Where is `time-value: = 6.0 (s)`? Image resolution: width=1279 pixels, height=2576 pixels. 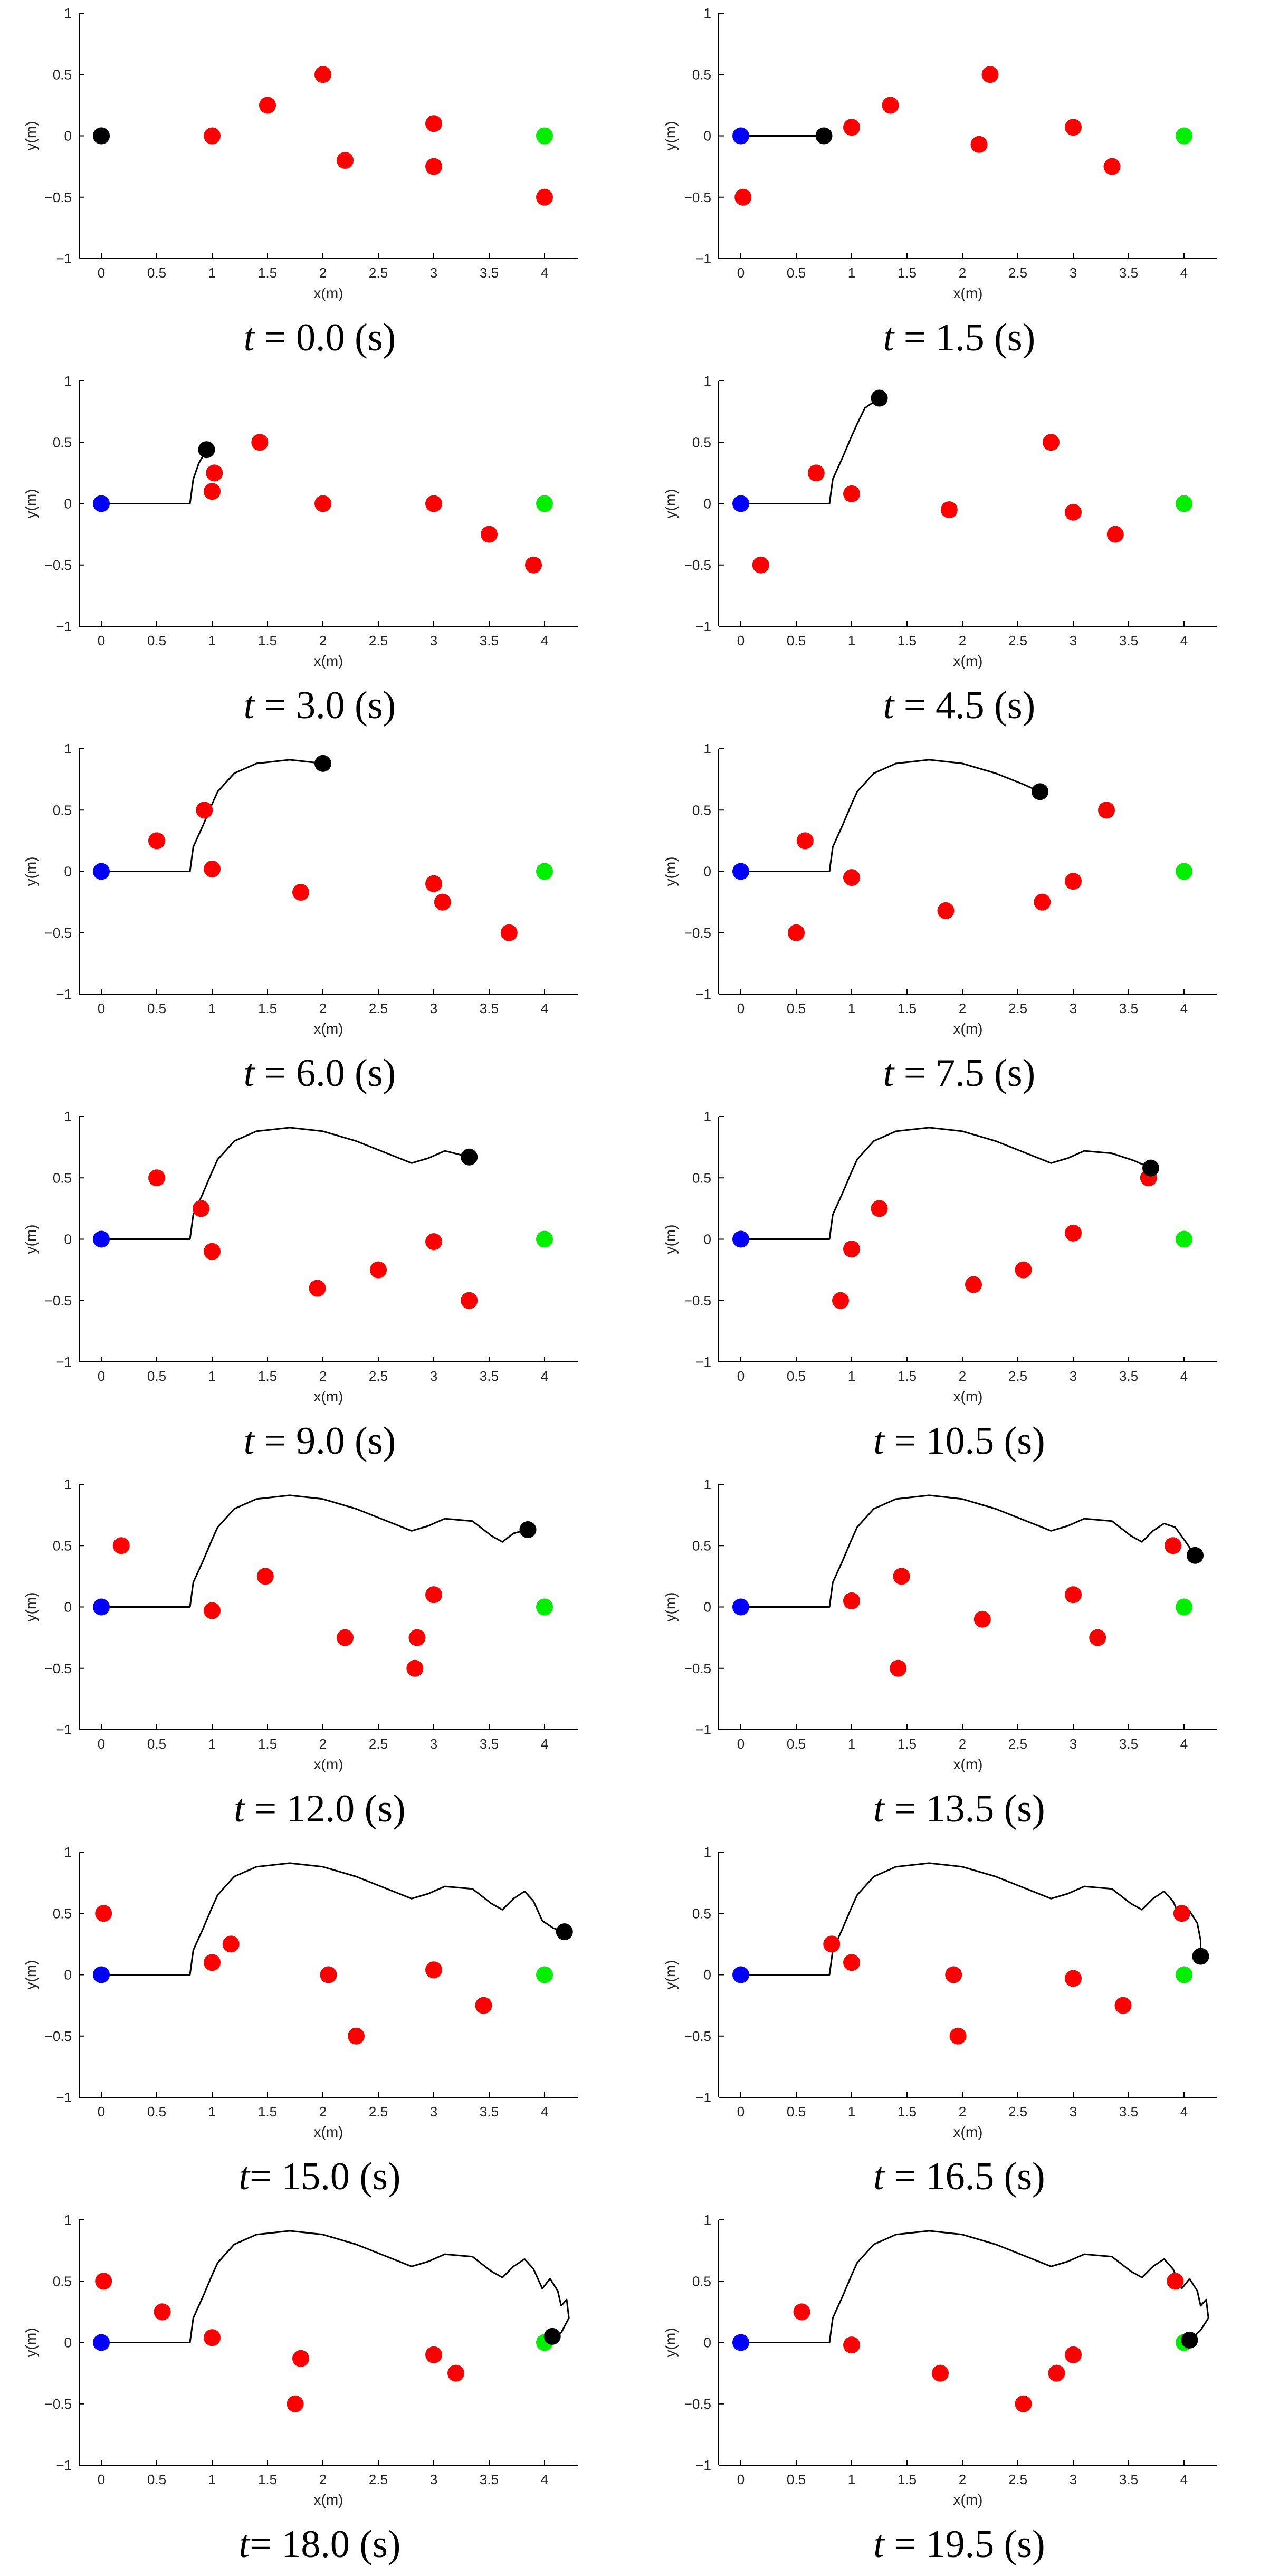
time-value: = 6.0 (s) is located at coordinates (325, 1073).